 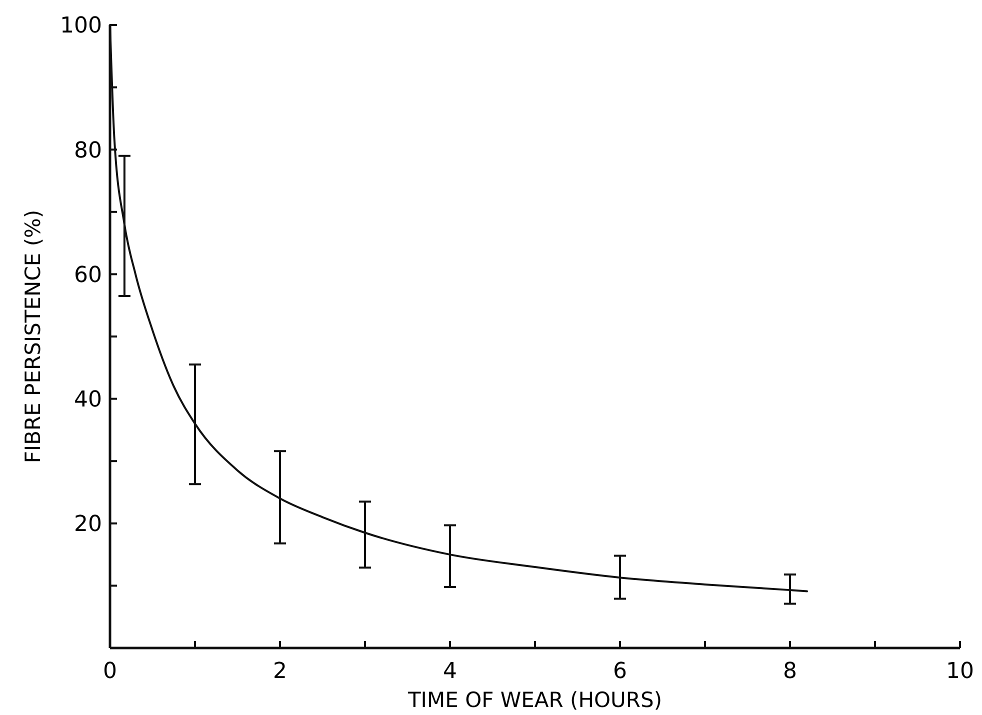 I want to click on x-tick-label: 6, so click(x=620, y=671).